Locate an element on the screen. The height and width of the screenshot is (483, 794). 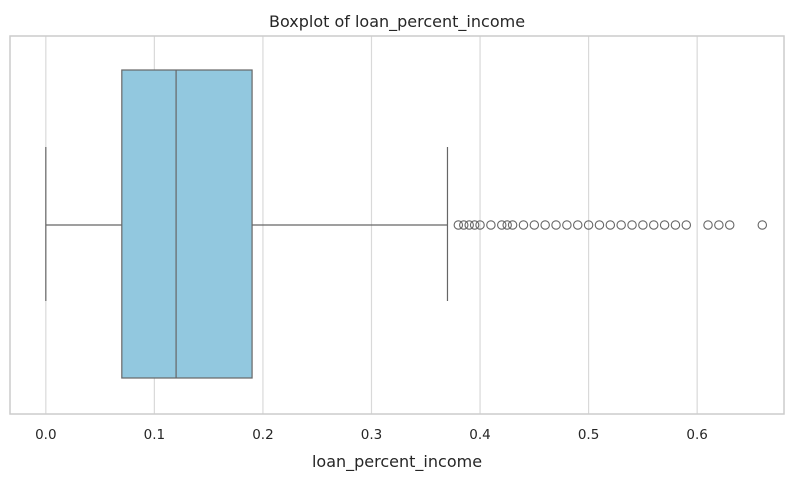
x-tick-label: 0.5 is located at coordinates (588, 435).